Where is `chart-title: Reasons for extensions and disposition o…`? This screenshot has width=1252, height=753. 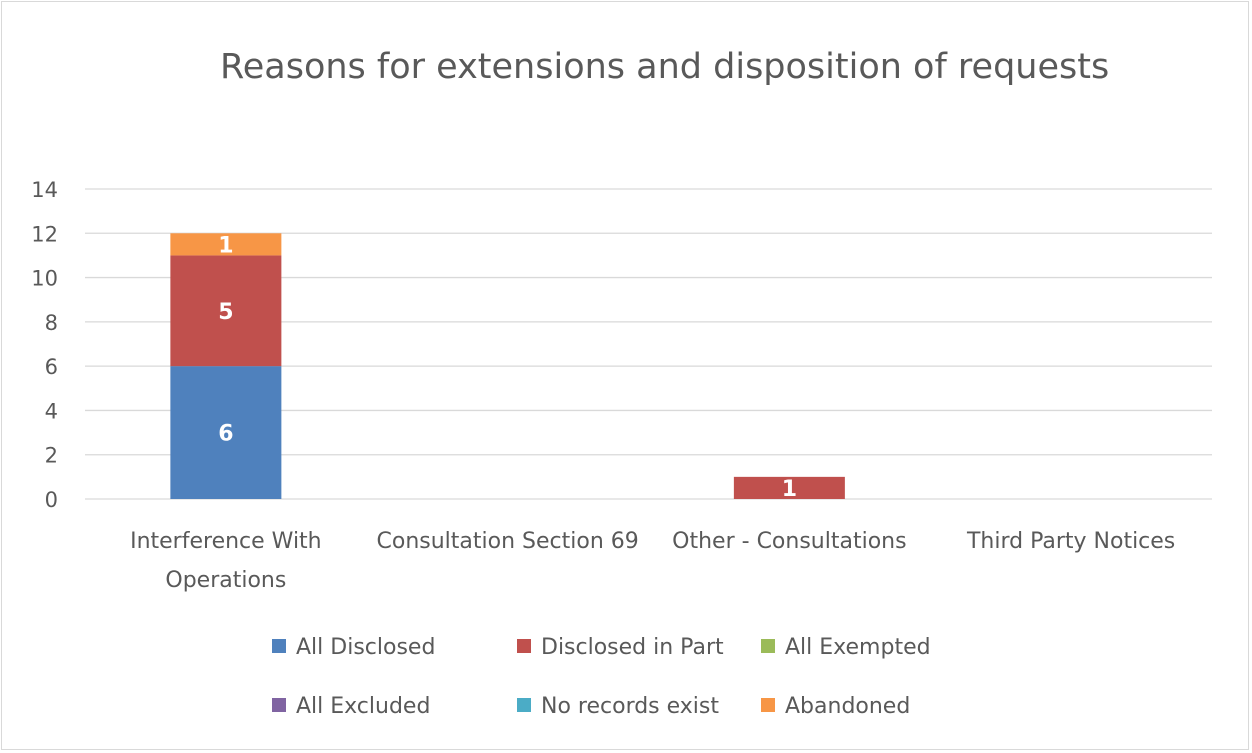
chart-title: Reasons for extensions and disposition o… is located at coordinates (665, 67).